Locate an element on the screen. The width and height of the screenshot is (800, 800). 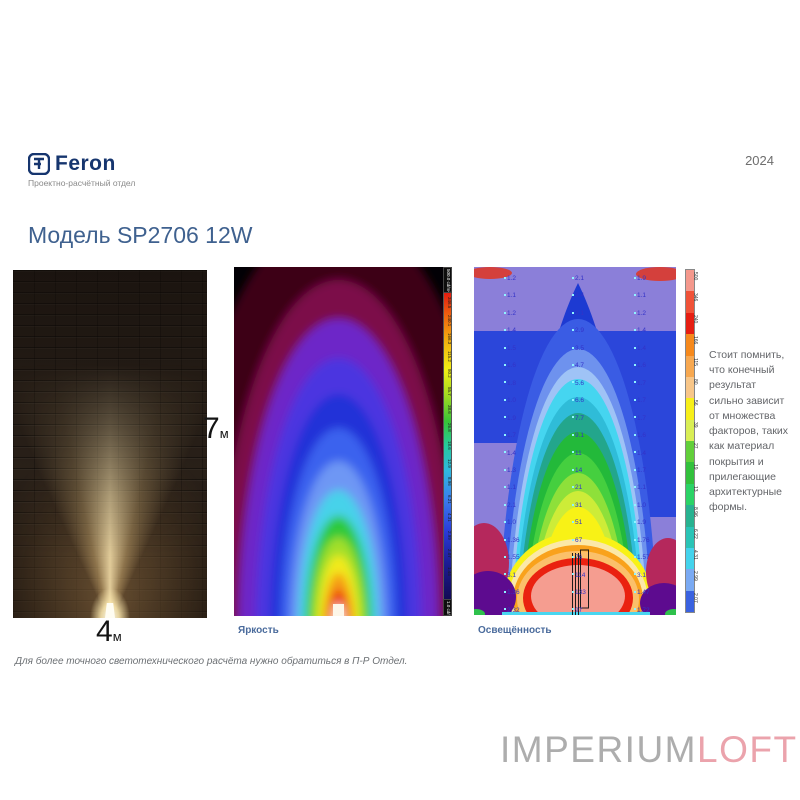
colorbar-segment: 4.31 is located at coordinates (692, 558).